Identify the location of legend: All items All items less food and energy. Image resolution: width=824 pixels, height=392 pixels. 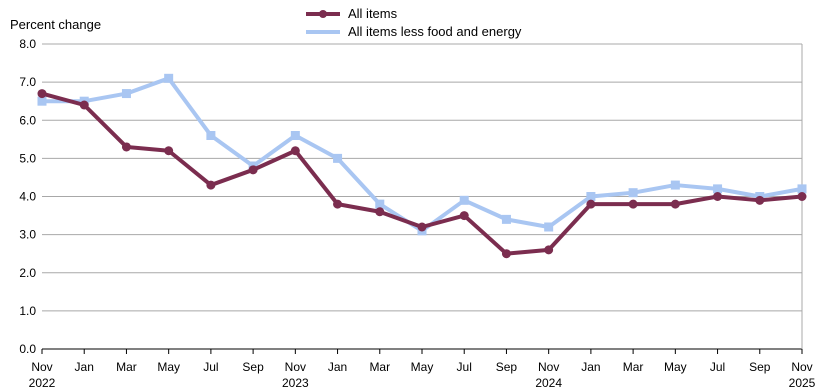
(414, 22).